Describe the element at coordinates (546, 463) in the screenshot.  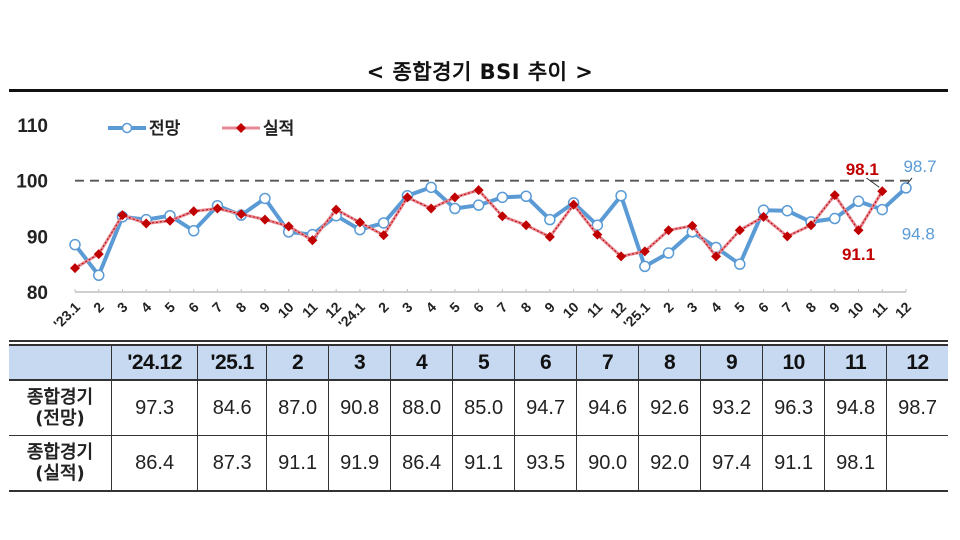
I see `table-cell: 93.5` at that location.